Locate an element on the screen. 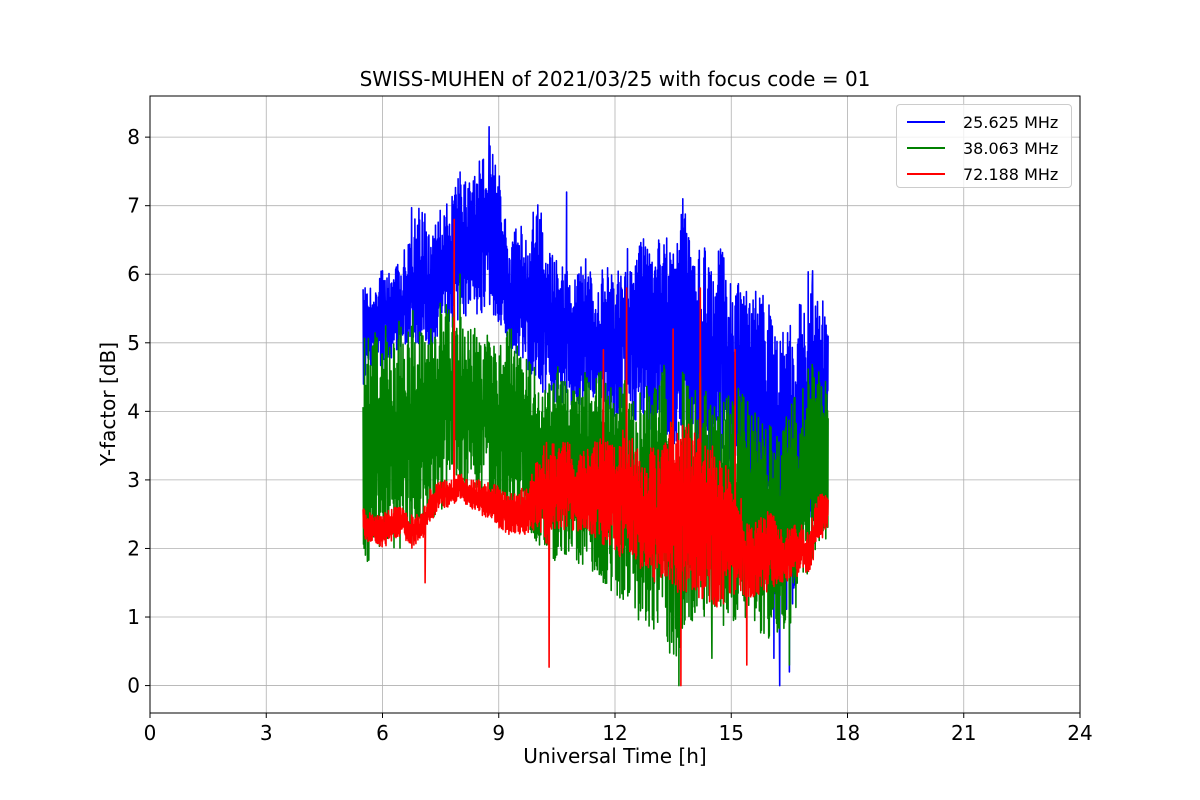  legend-item-72mhz: 72.188 MHz is located at coordinates (984, 174).